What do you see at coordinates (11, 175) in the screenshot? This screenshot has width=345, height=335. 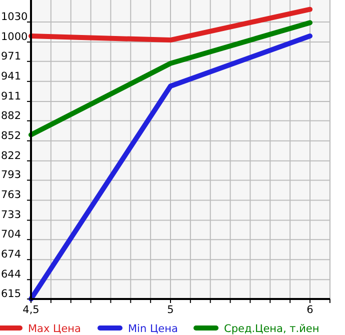 I see `y-tick-label: 793` at bounding box center [11, 175].